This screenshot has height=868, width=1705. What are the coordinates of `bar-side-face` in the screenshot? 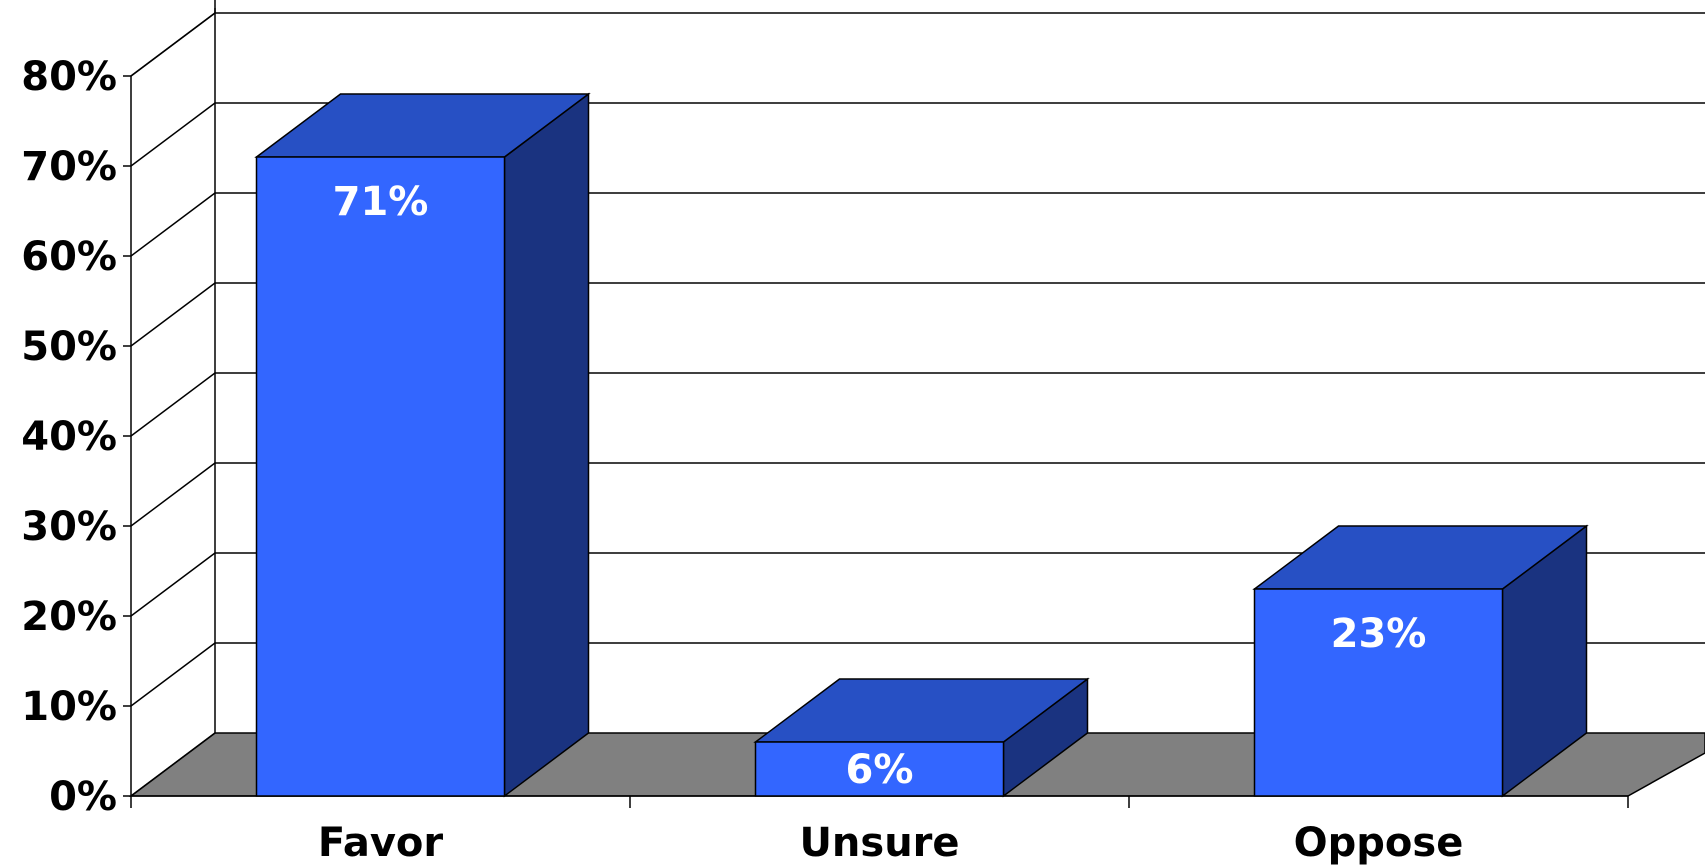 It's located at (546, 445).